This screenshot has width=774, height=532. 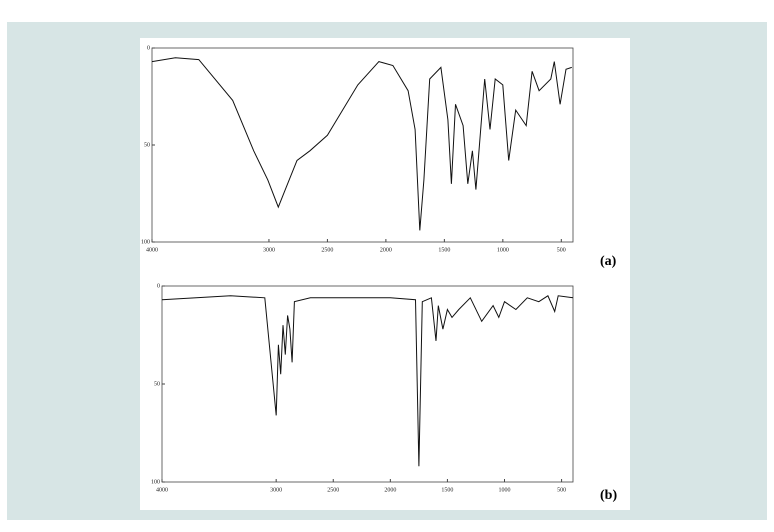 I want to click on panel-label: (b), so click(x=608, y=495).